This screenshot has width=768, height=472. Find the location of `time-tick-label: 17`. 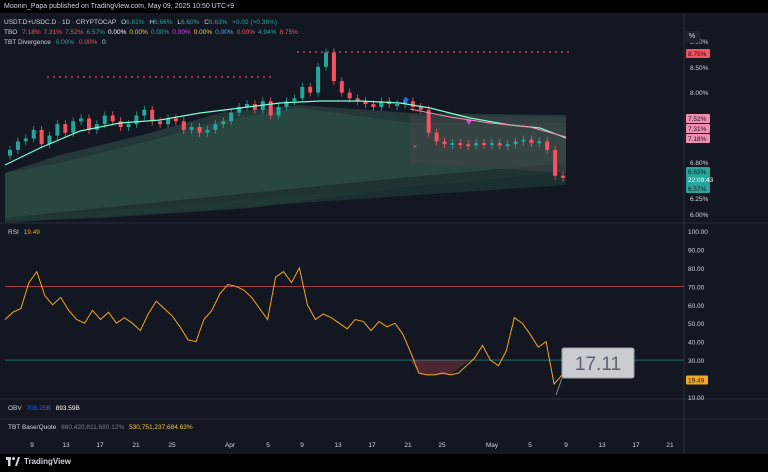

time-tick-label: 17 is located at coordinates (100, 445).